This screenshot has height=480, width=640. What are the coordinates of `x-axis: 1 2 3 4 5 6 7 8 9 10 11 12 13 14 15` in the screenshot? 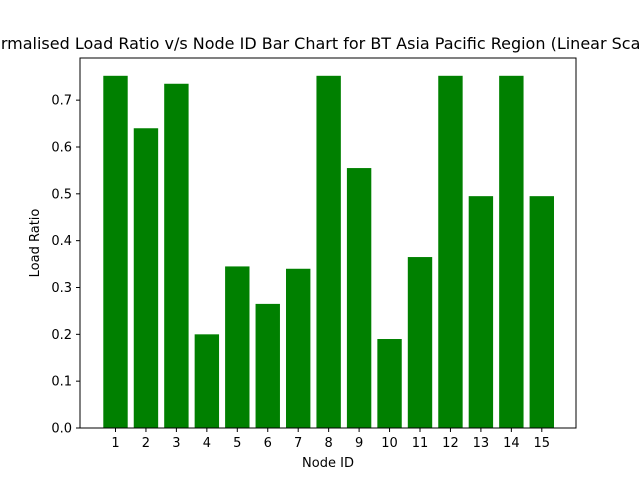 It's located at (330, 439).